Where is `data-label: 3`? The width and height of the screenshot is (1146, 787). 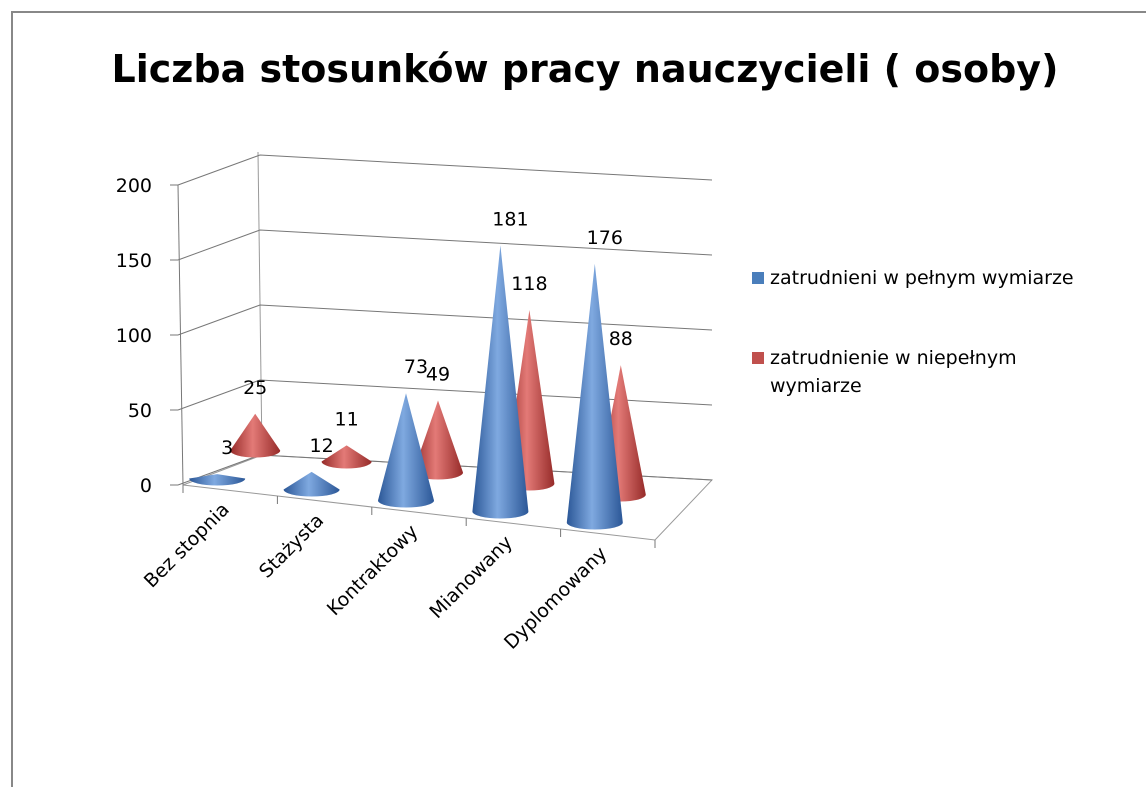 data-label: 3 is located at coordinates (227, 448).